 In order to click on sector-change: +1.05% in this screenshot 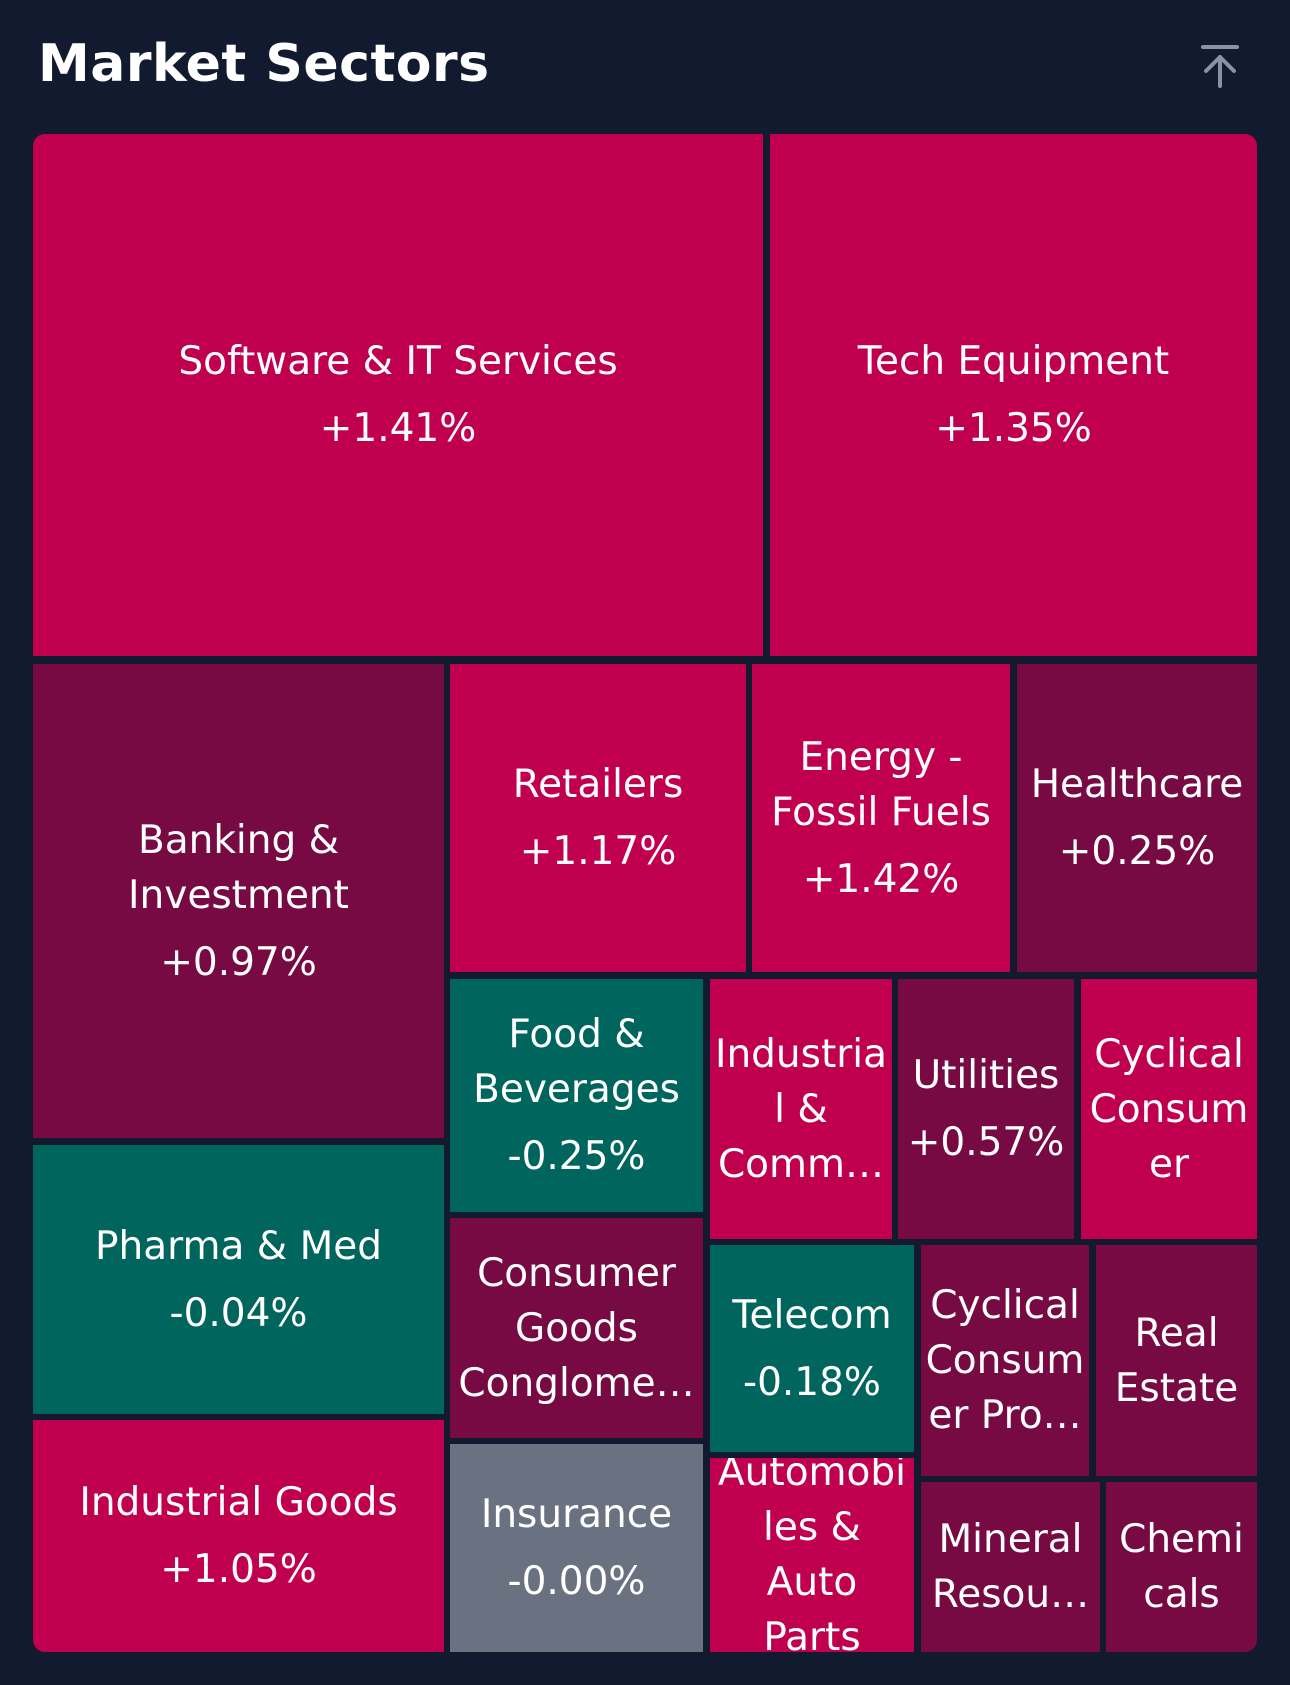, I will do `click(238, 1569)`.